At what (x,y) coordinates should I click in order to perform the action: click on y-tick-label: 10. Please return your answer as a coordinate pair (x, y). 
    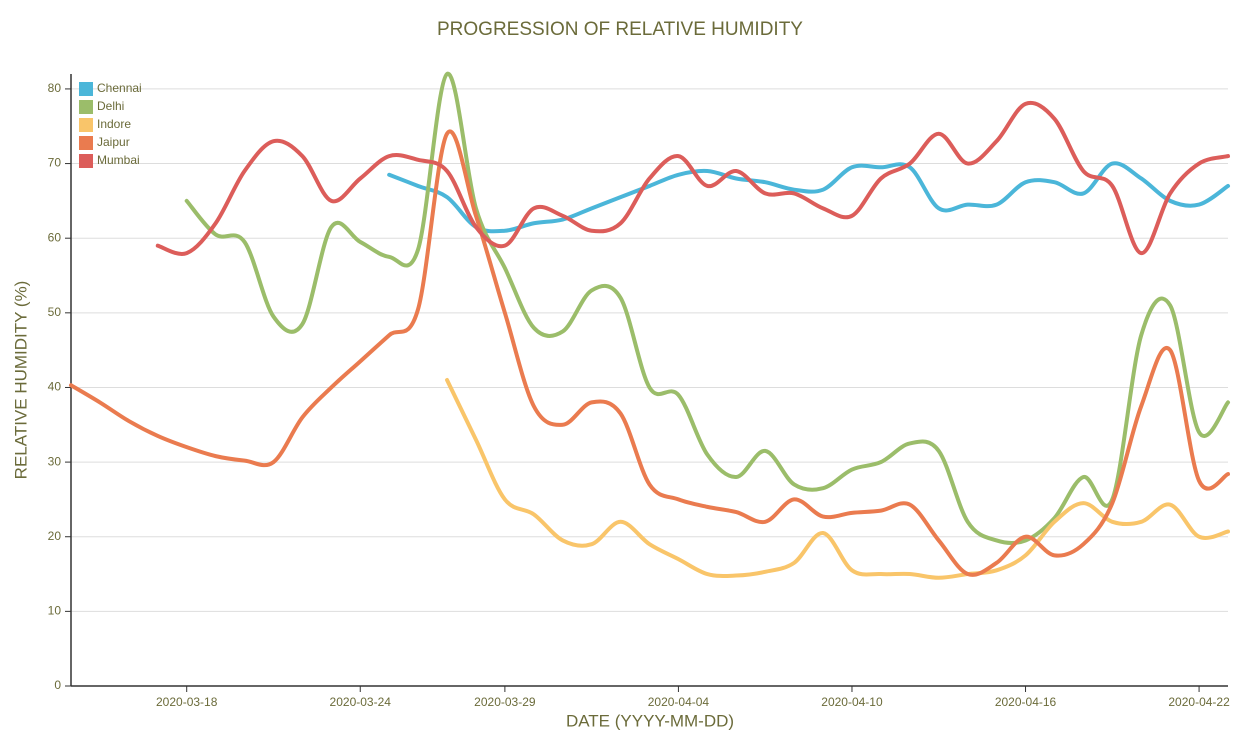
    Looking at the image, I should click on (55, 611).